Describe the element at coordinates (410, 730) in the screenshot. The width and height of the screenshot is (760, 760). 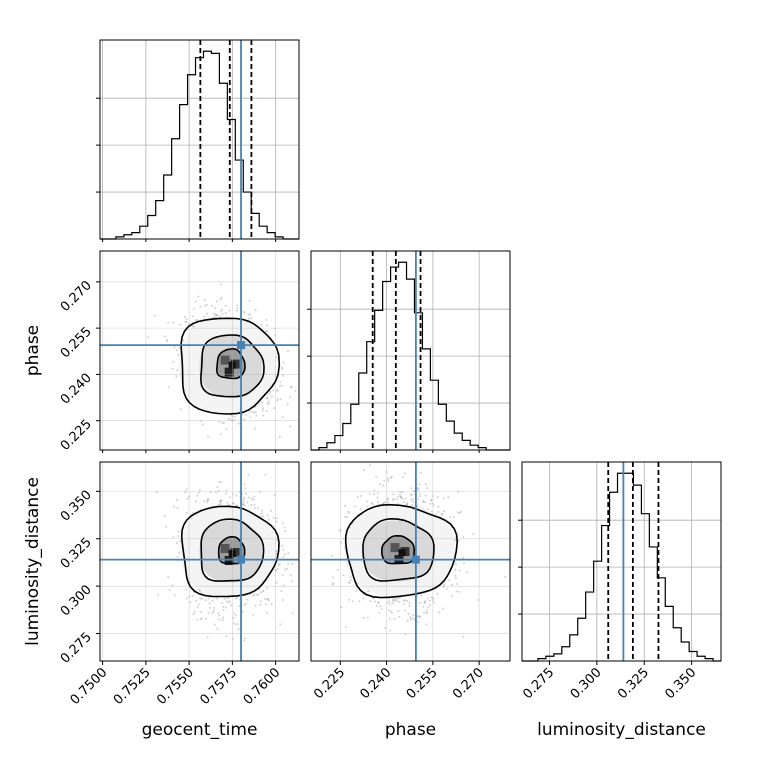
I see `x-axis-label-phase: phase` at that location.